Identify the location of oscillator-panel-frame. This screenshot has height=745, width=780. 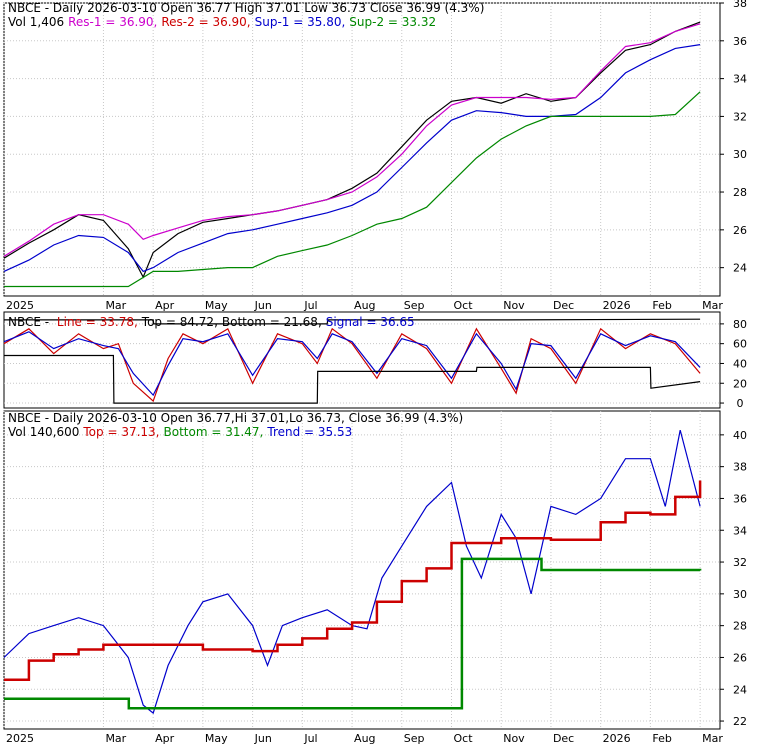
(362, 360).